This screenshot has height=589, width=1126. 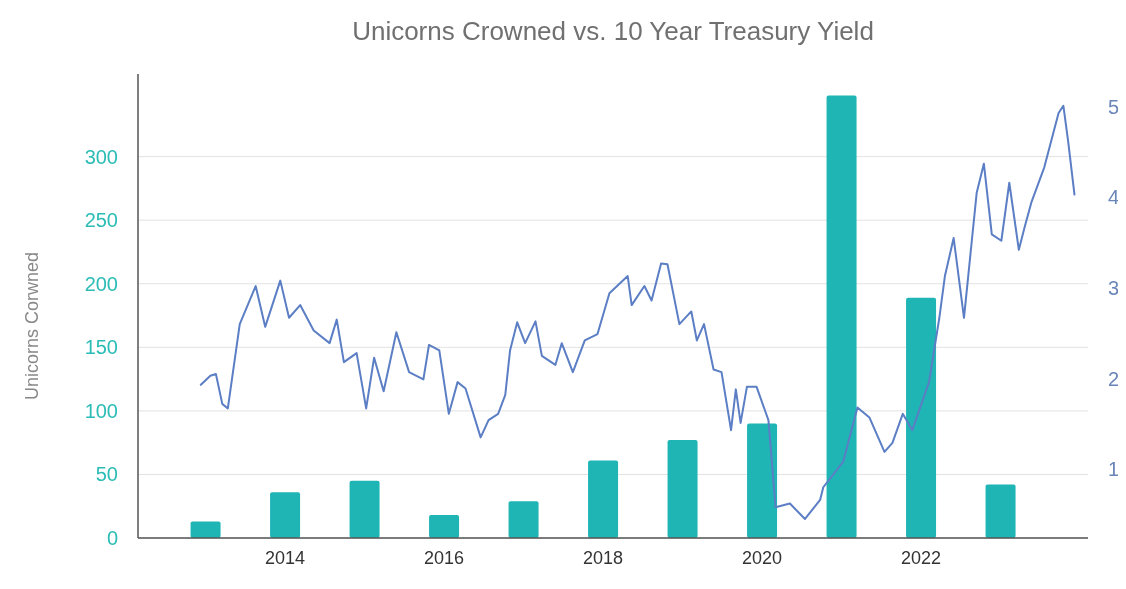 What do you see at coordinates (762, 558) in the screenshot?
I see `x-tick-label: 2020` at bounding box center [762, 558].